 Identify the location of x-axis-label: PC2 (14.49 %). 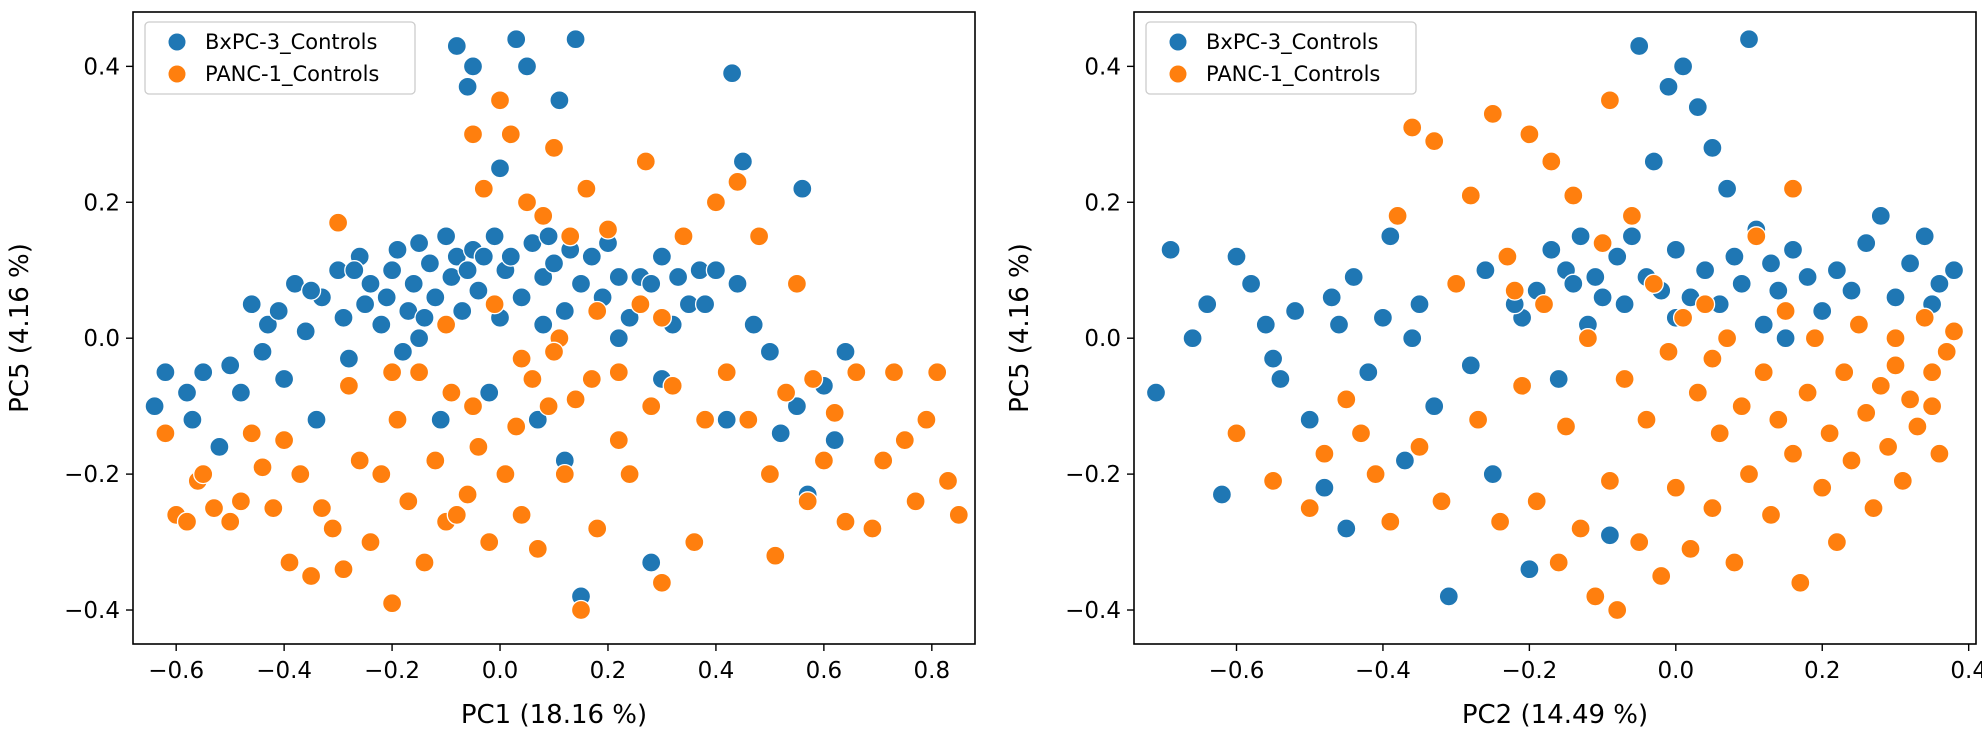
(1555, 715).